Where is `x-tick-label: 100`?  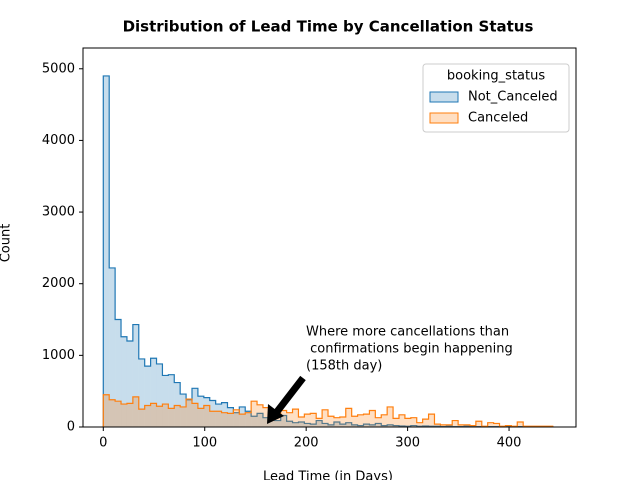
x-tick-label: 100 is located at coordinates (204, 443).